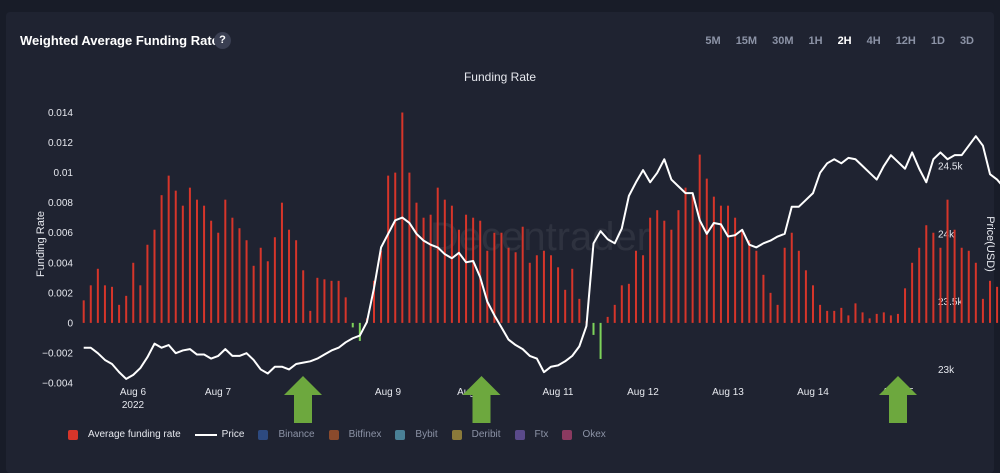  What do you see at coordinates (832, 41) in the screenshot?
I see `timeframe-selector: 5M 15M 30M 1H 2H 4H 12H 1D 3D` at bounding box center [832, 41].